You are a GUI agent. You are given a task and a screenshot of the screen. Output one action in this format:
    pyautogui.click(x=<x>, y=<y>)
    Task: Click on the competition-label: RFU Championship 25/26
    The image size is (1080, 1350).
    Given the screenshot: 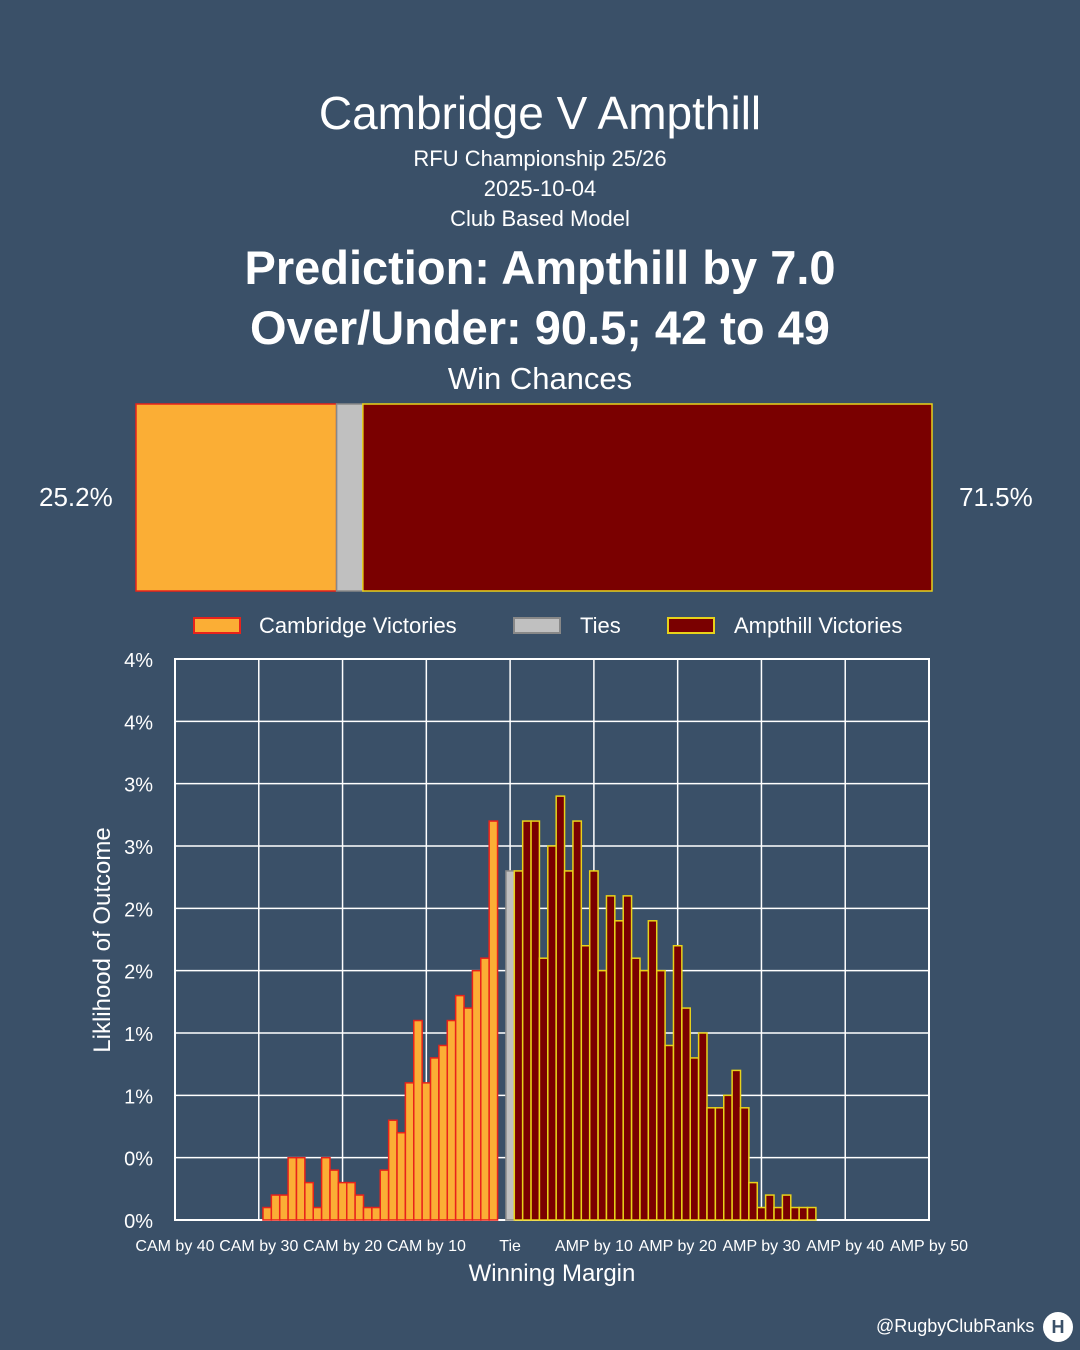 What is the action you would take?
    pyautogui.click(x=540, y=158)
    